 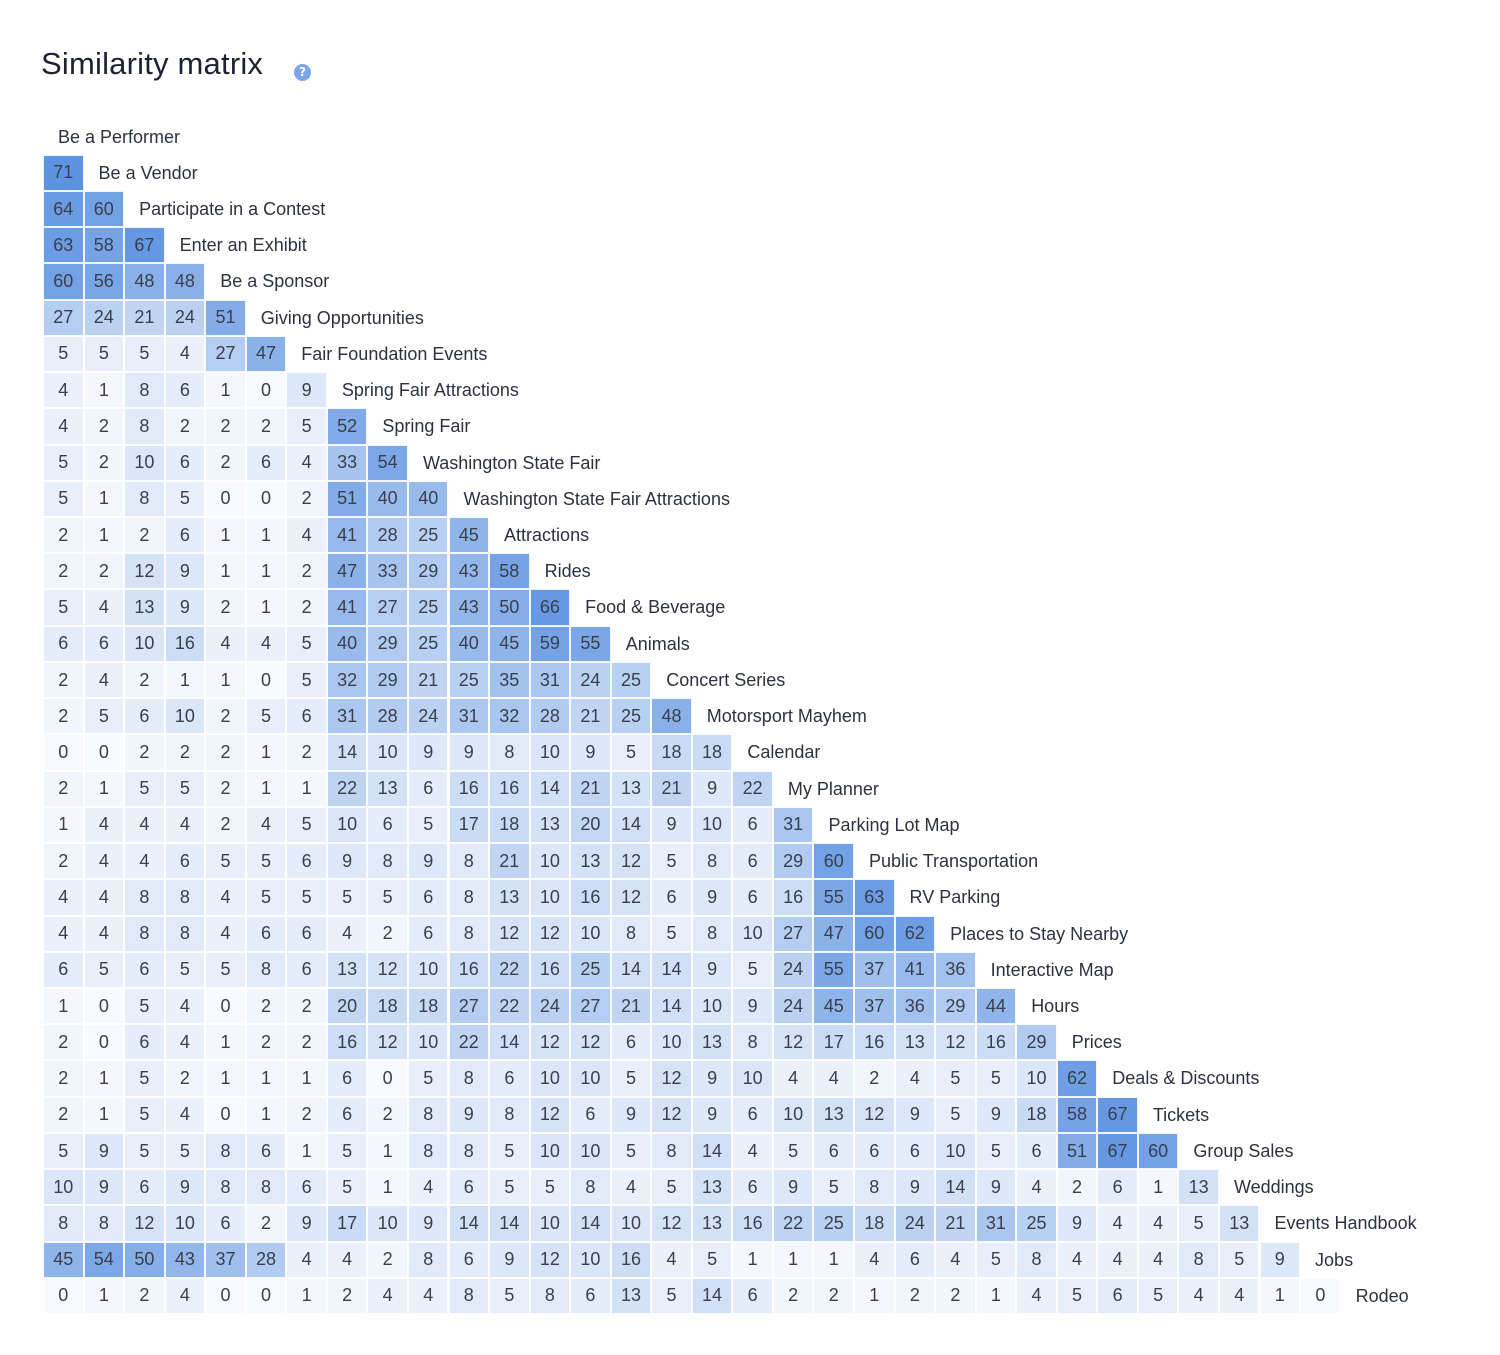 What do you see at coordinates (302, 72) in the screenshot?
I see `help-icon: ?` at bounding box center [302, 72].